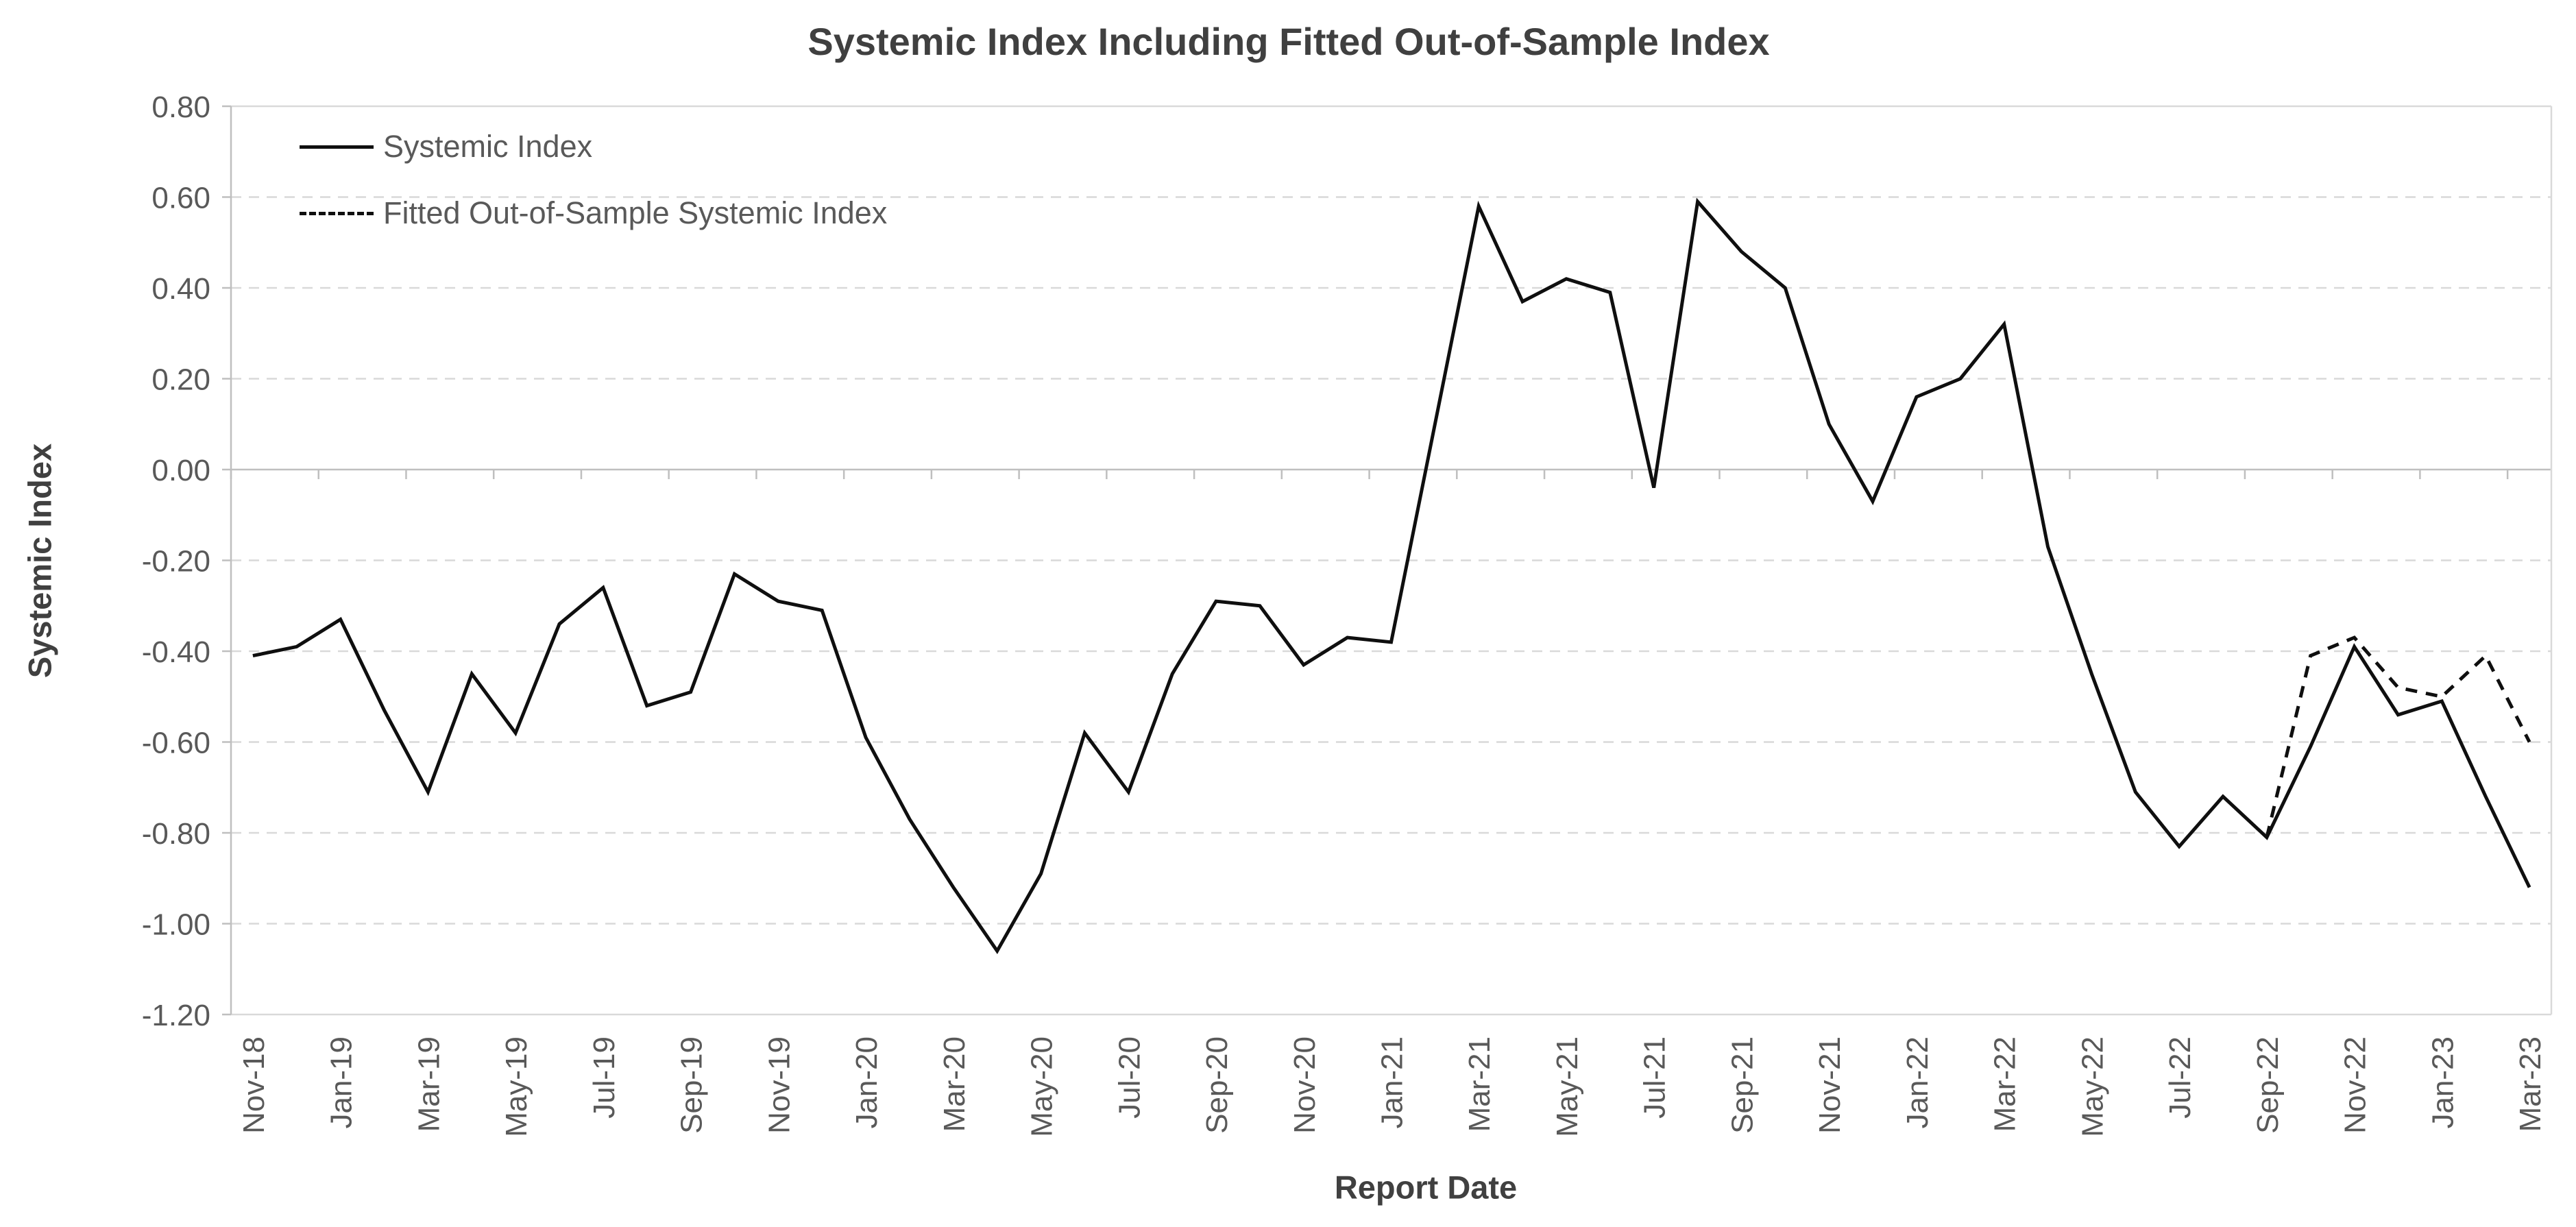  Describe the element at coordinates (180, 380) in the screenshot. I see `y-tick-label: 0.20` at that location.